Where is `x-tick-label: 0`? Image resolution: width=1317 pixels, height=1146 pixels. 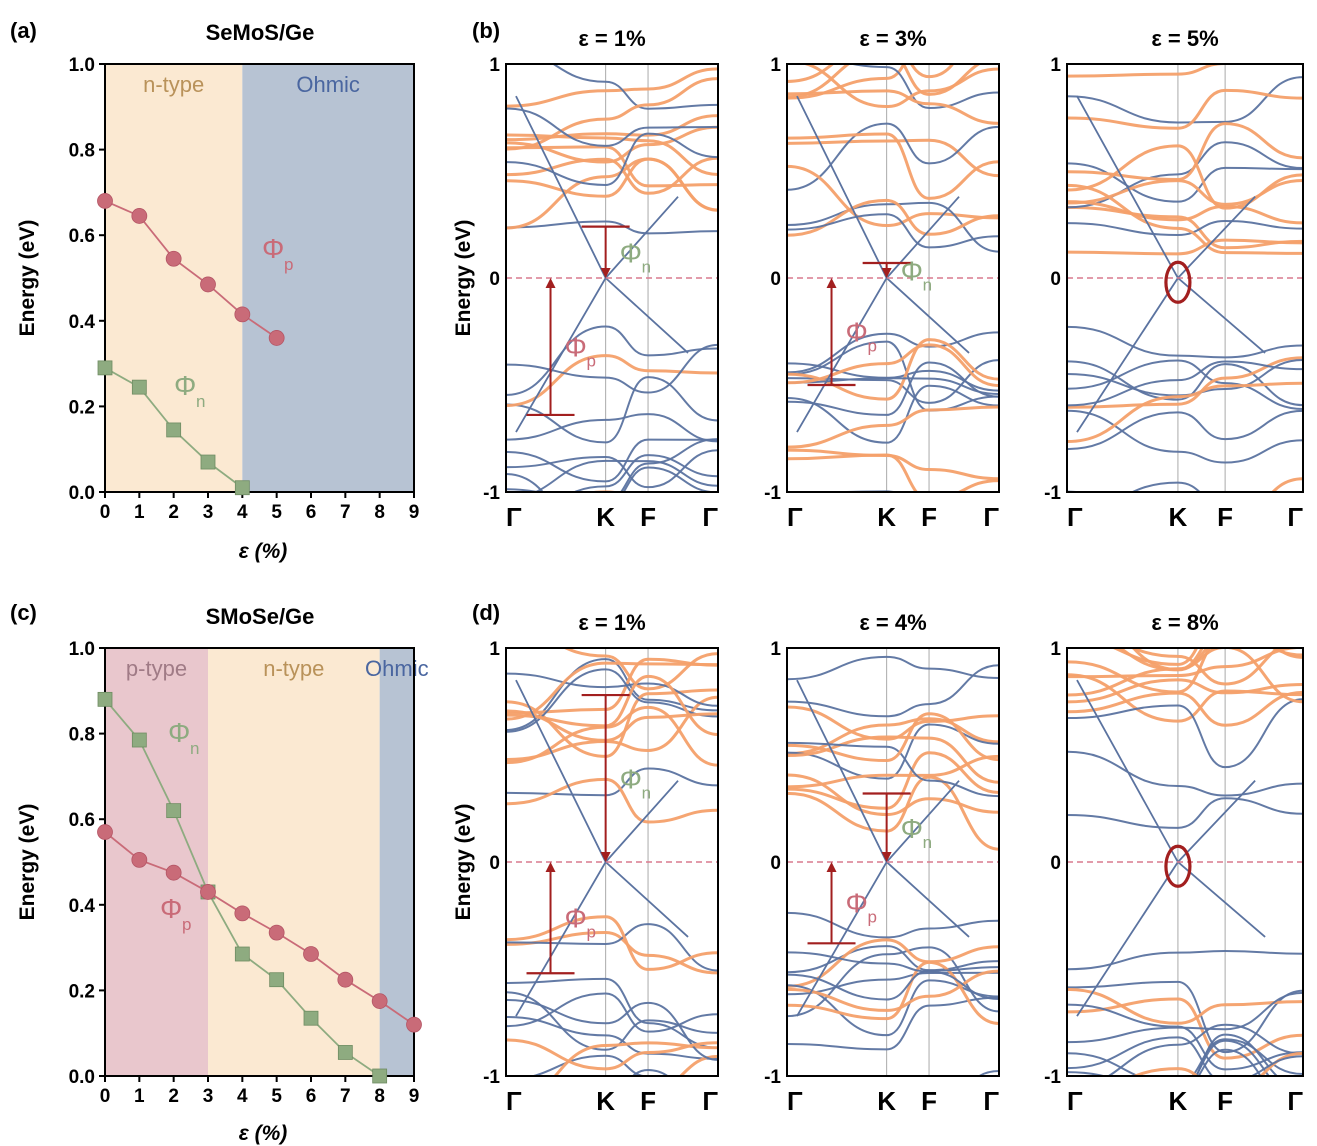 x-tick-label: 0 is located at coordinates (105, 512).